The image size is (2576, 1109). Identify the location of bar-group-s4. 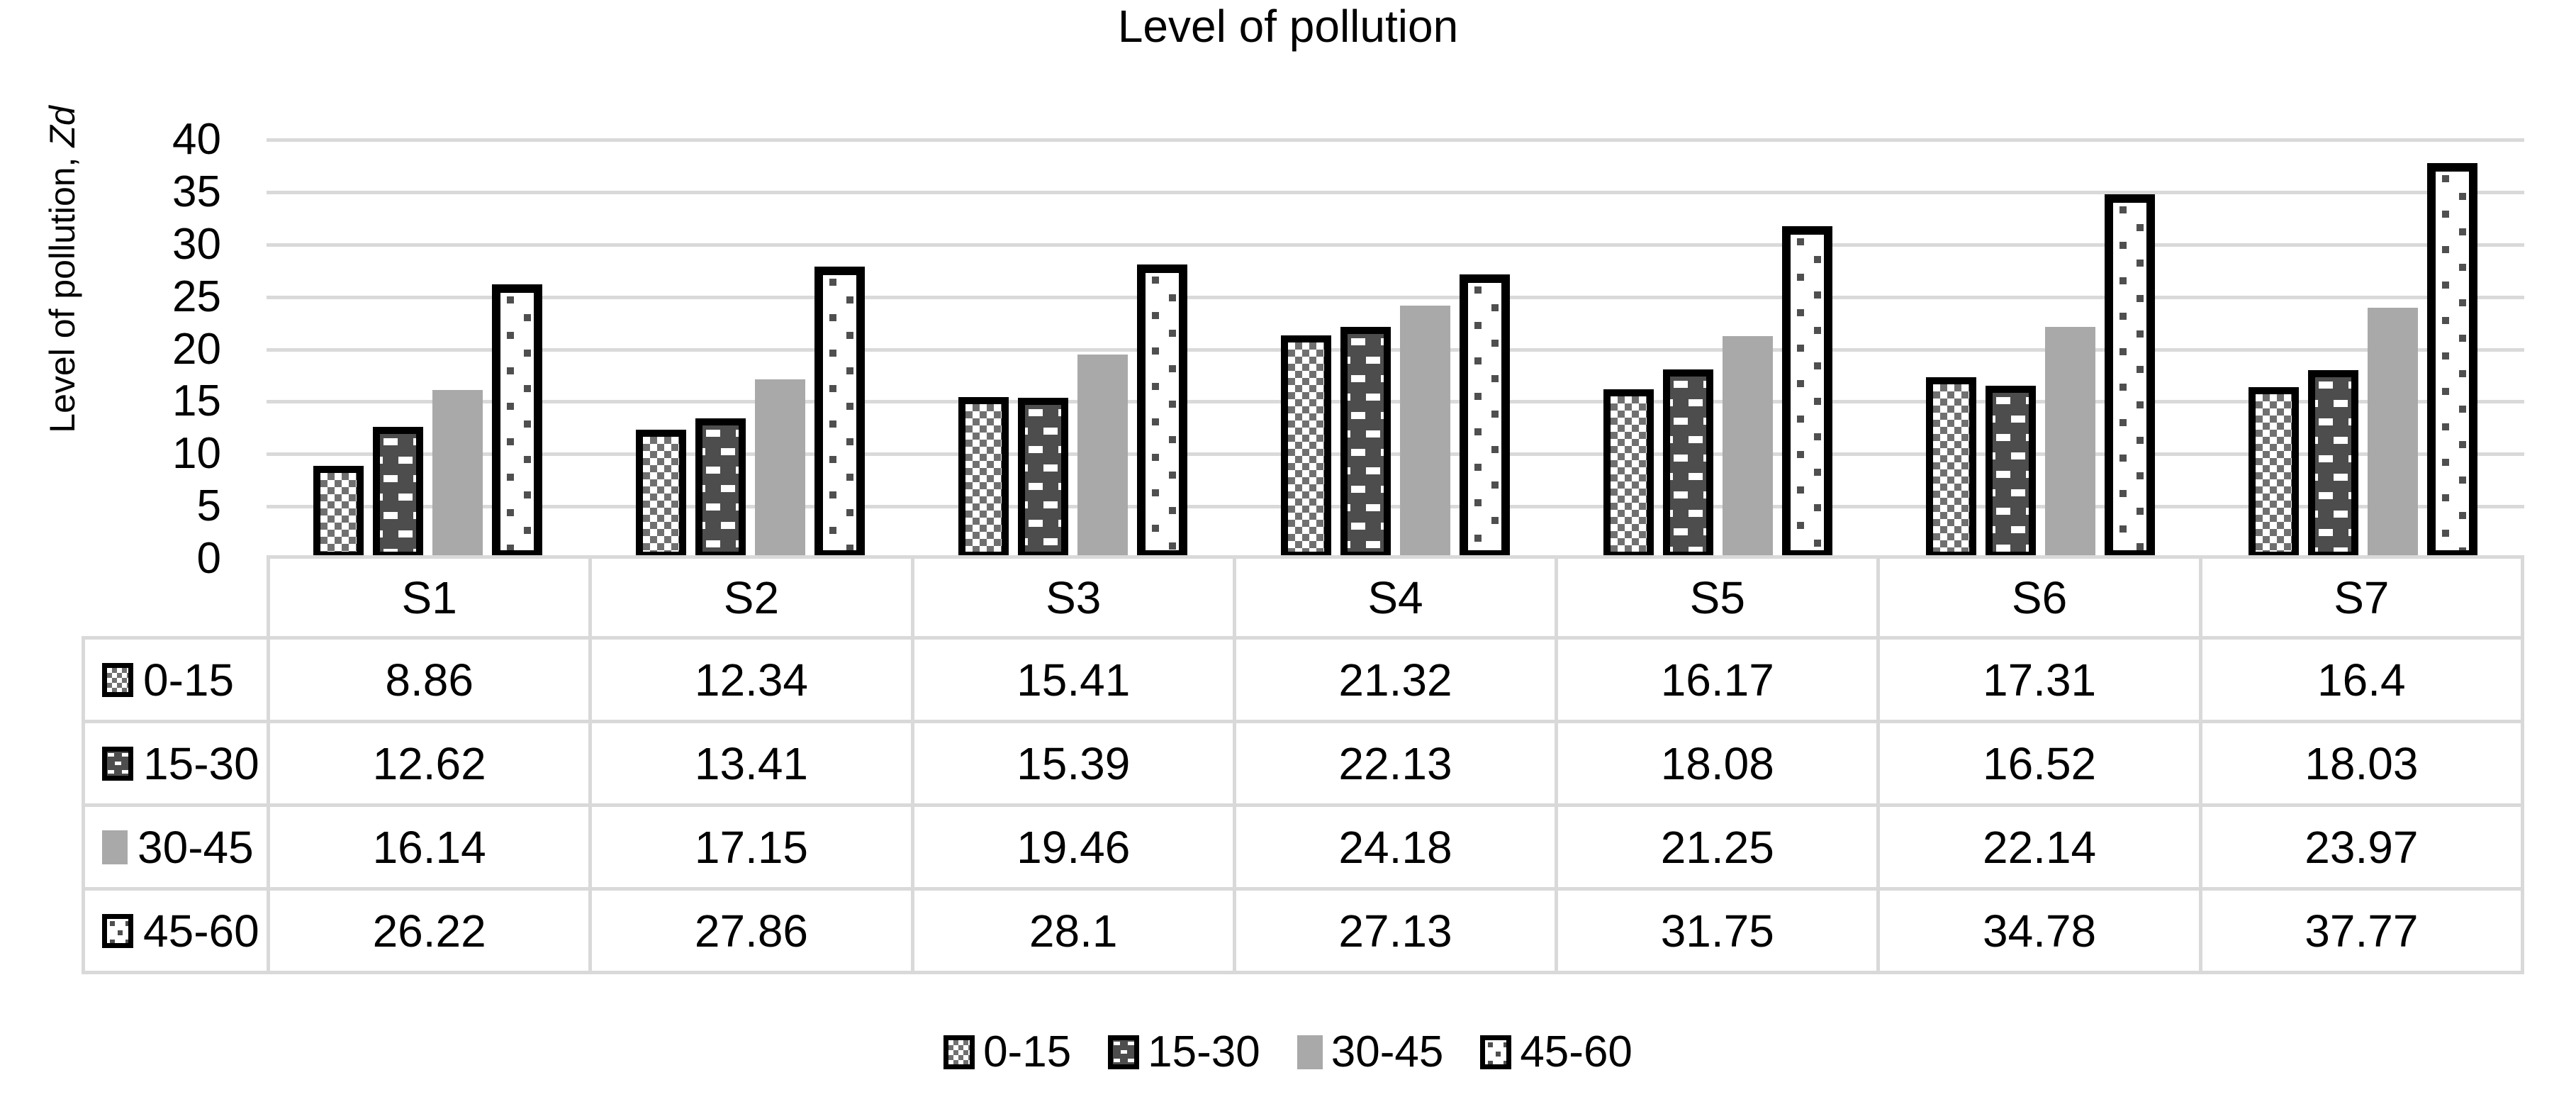
(1395, 349).